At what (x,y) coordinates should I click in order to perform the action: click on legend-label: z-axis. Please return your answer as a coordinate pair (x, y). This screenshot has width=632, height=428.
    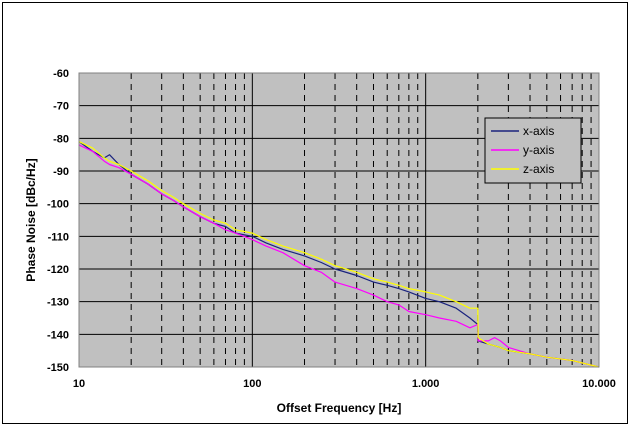
    Looking at the image, I should click on (538, 169).